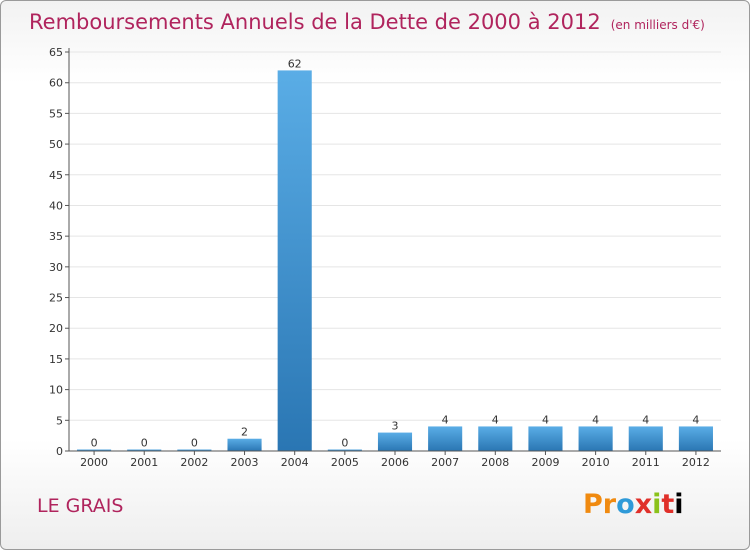 The width and height of the screenshot is (750, 550). I want to click on data-label-2011: 4, so click(645, 419).